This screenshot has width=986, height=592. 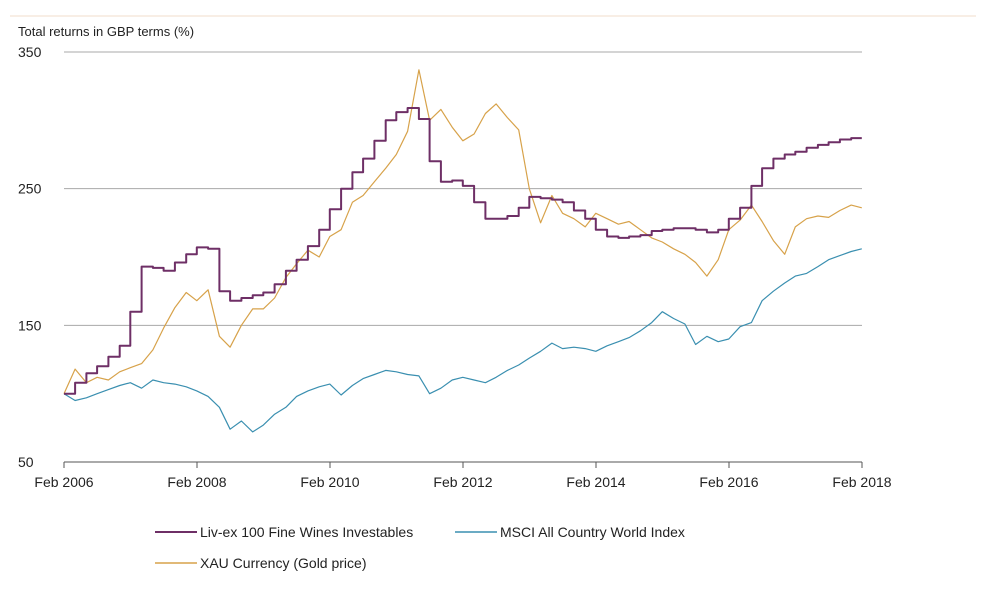 What do you see at coordinates (106, 31) in the screenshot?
I see `y-axis-title: Total returns in GBP terms (%)` at bounding box center [106, 31].